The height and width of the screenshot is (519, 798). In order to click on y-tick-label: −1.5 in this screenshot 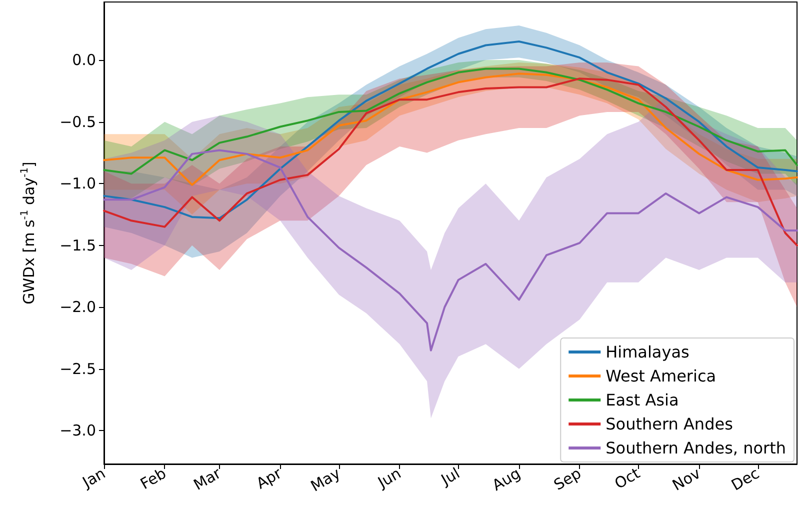, I will do `click(78, 245)`.